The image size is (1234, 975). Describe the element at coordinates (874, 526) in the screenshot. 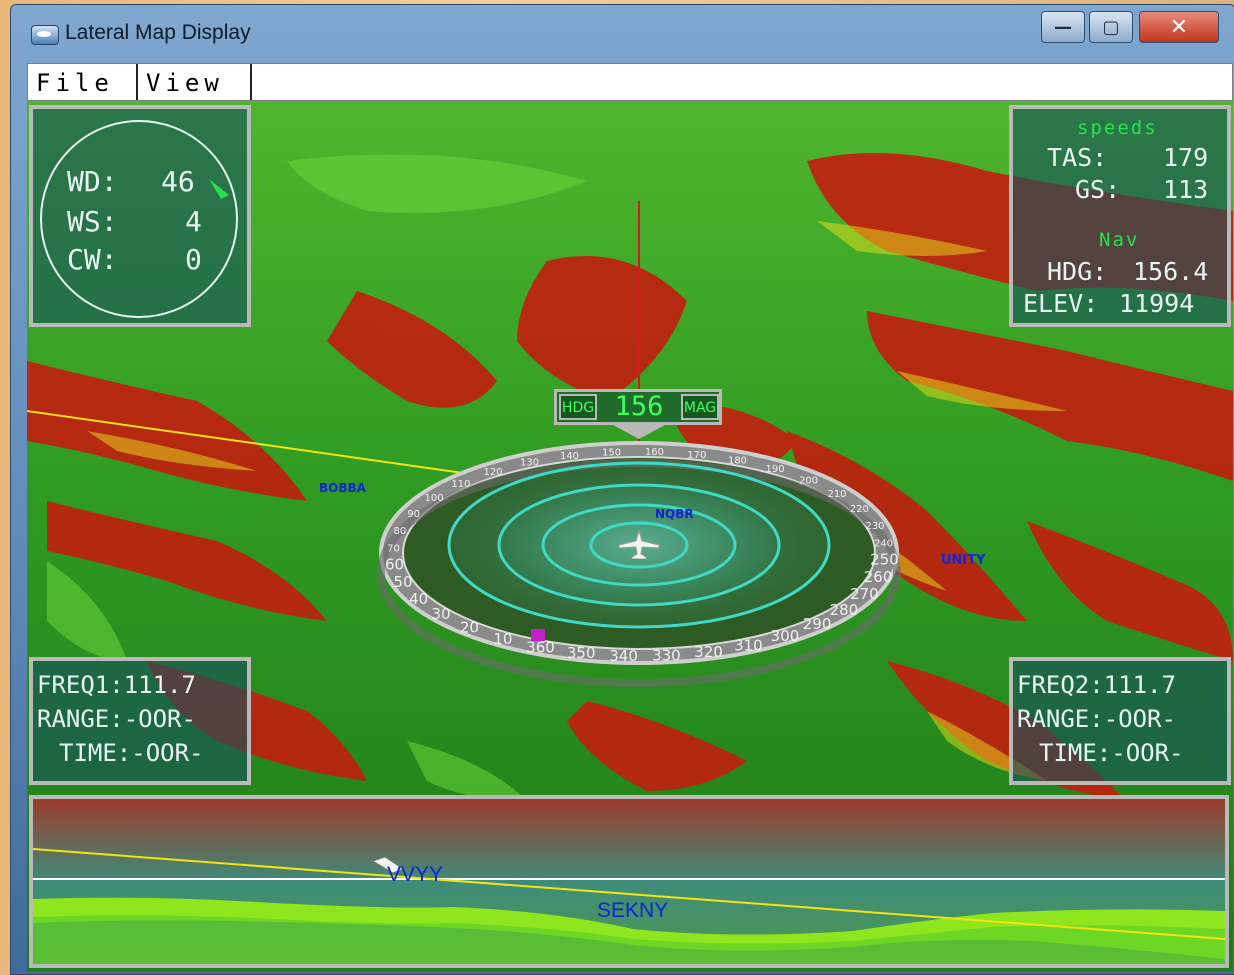

I see `compass-tick-230: 230` at that location.